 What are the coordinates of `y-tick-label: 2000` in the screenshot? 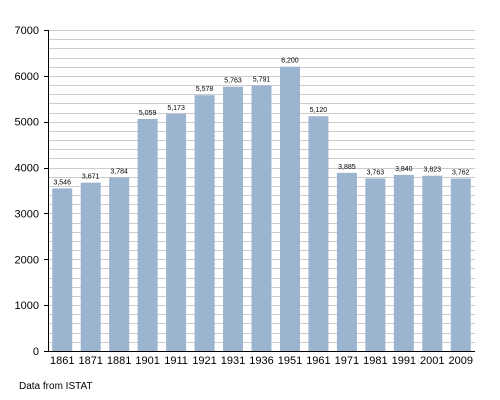 It's located at (27, 260).